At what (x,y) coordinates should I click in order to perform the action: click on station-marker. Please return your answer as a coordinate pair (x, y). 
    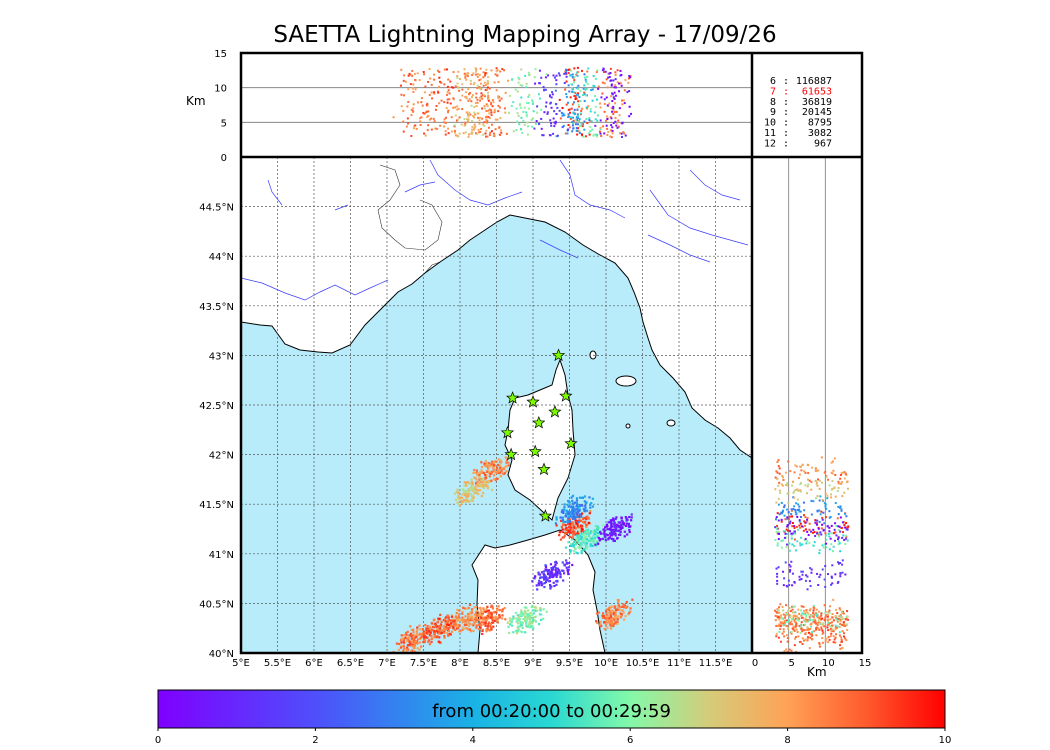
    Looking at the image, I should click on (555, 411).